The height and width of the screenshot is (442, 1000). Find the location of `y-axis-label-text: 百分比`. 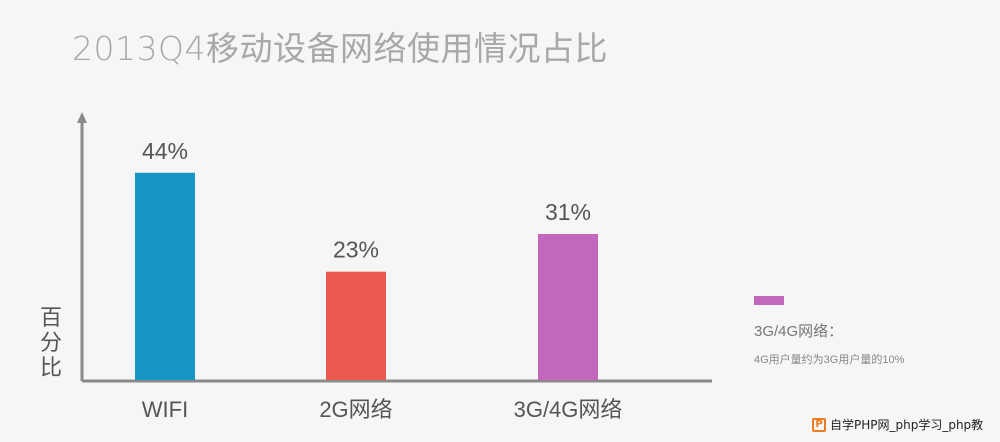

y-axis-label-text: 百分比 is located at coordinates (50, 343).